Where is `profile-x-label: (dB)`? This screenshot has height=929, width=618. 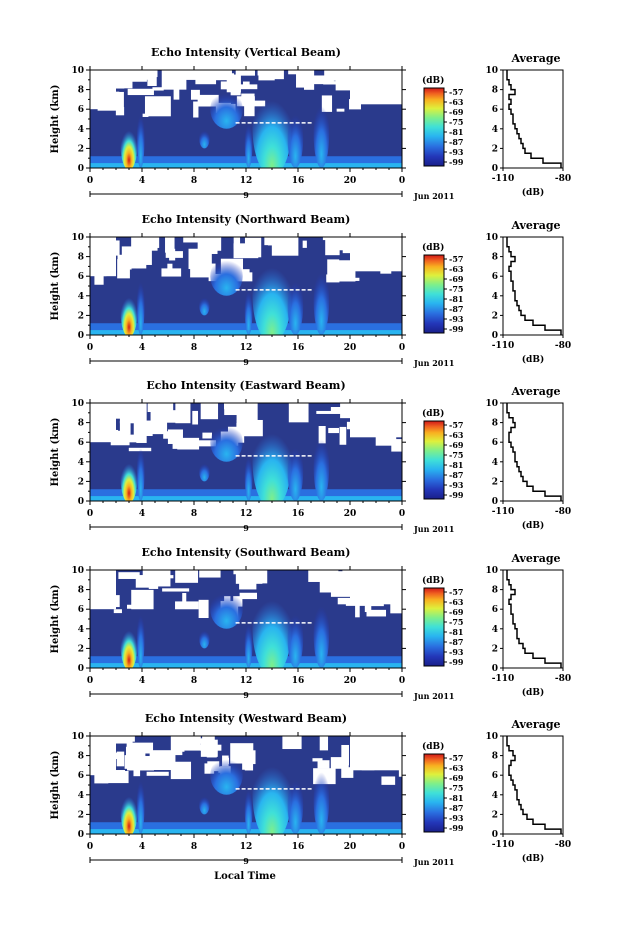 profile-x-label: (dB) is located at coordinates (533, 525).